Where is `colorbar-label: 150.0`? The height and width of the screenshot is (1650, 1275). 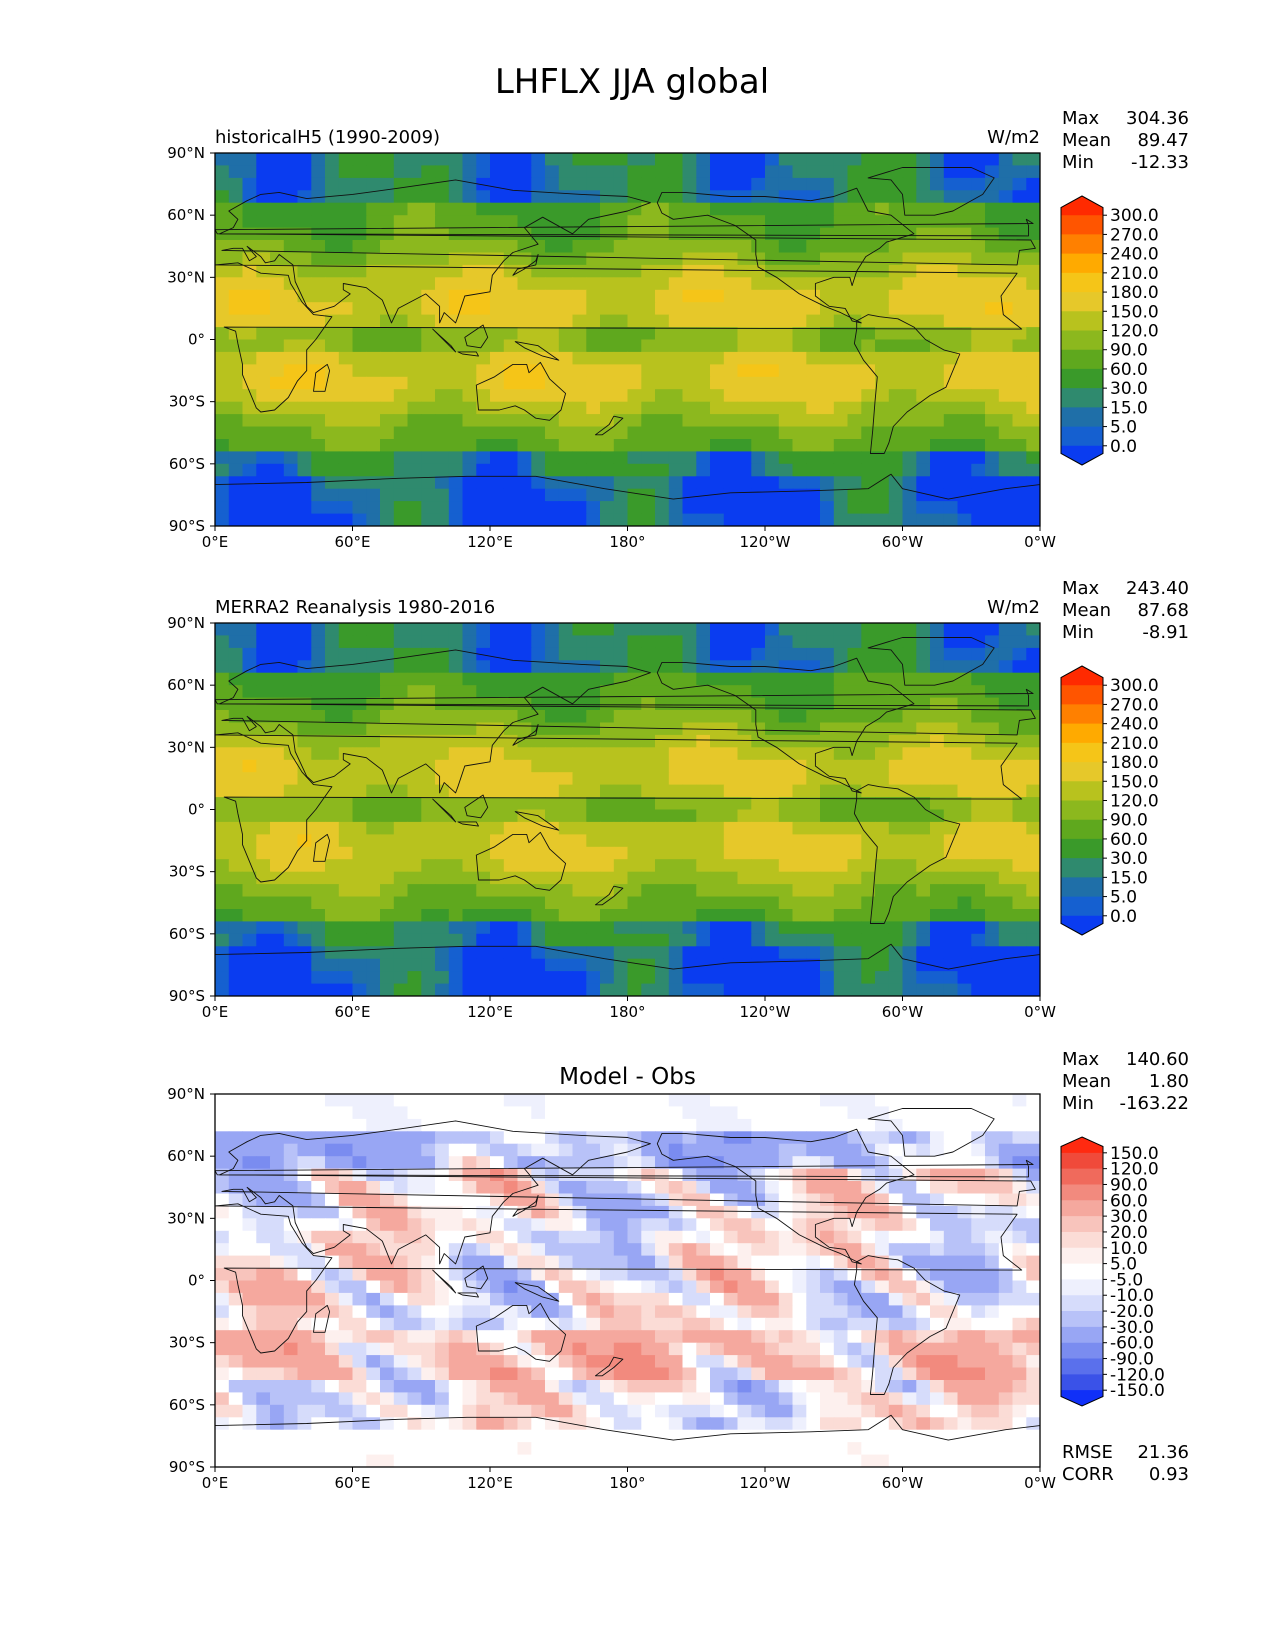
colorbar-label: 150.0 is located at coordinates (1134, 782).